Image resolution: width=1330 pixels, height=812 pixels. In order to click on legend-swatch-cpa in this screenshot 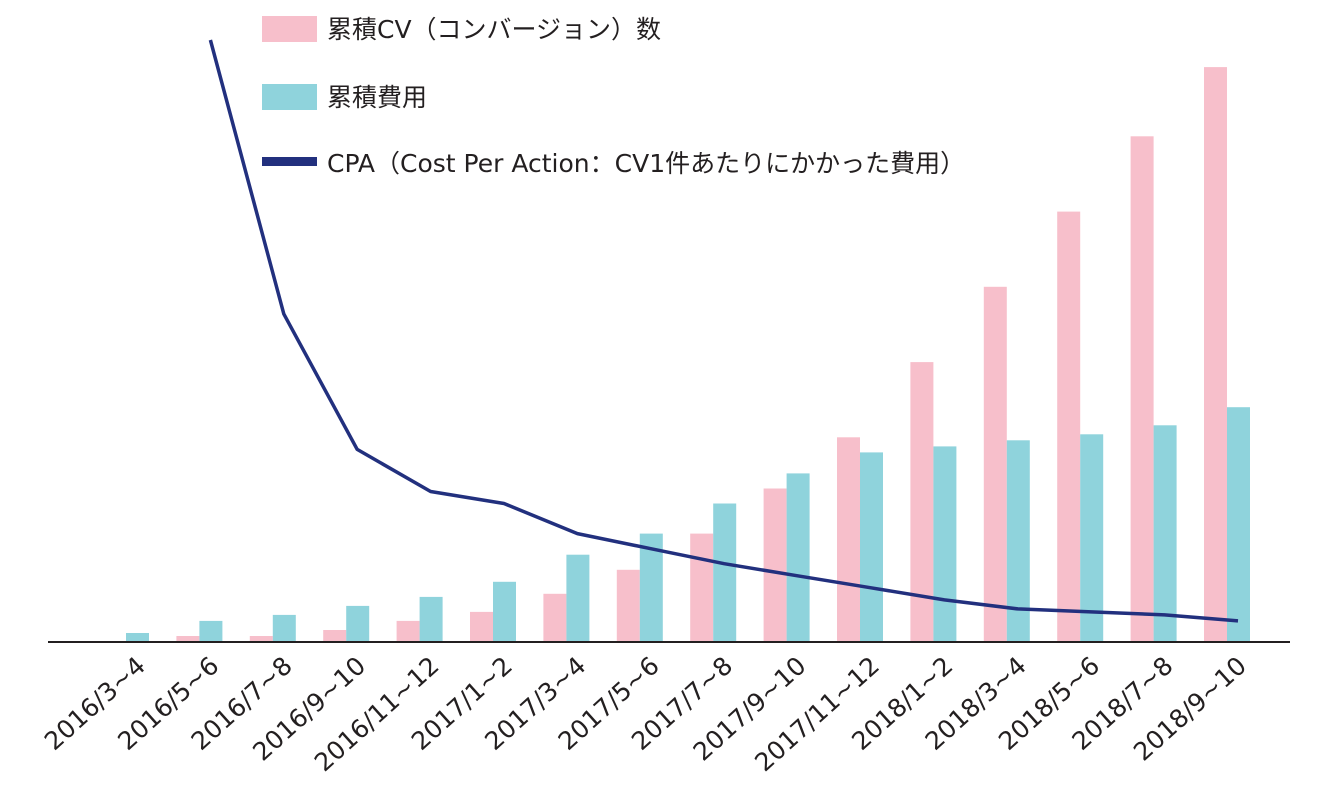, I will do `click(289, 161)`.